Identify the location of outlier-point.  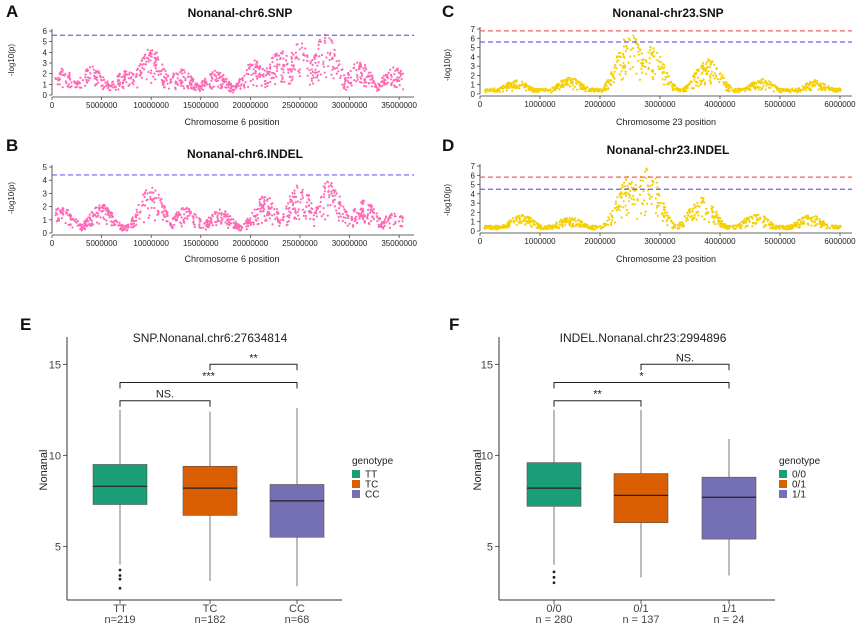
(554, 577).